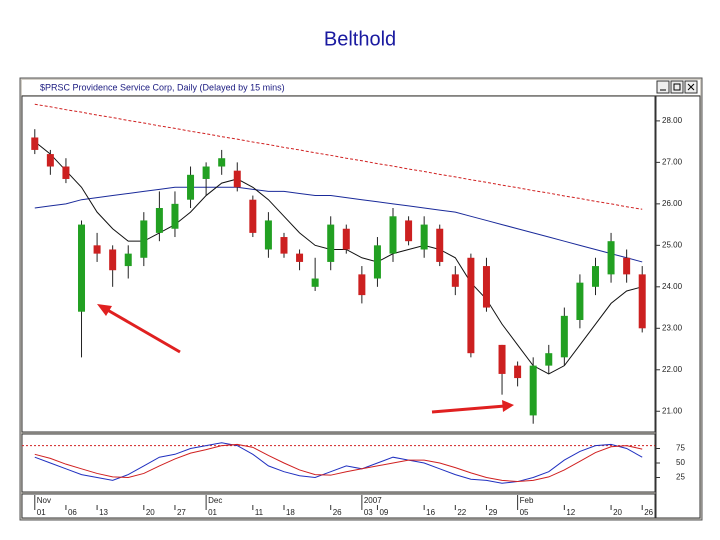  Describe the element at coordinates (672, 161) in the screenshot. I see `y-tick-label: 27.00` at that location.